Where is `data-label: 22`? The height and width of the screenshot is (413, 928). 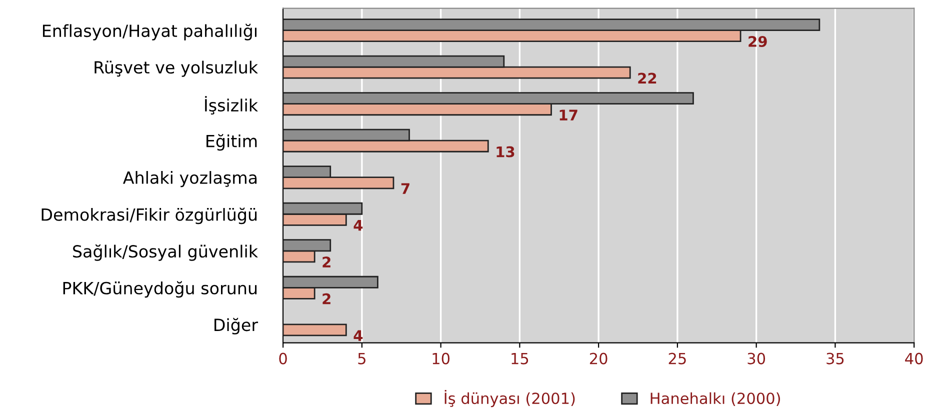
data-label: 22 is located at coordinates (647, 78).